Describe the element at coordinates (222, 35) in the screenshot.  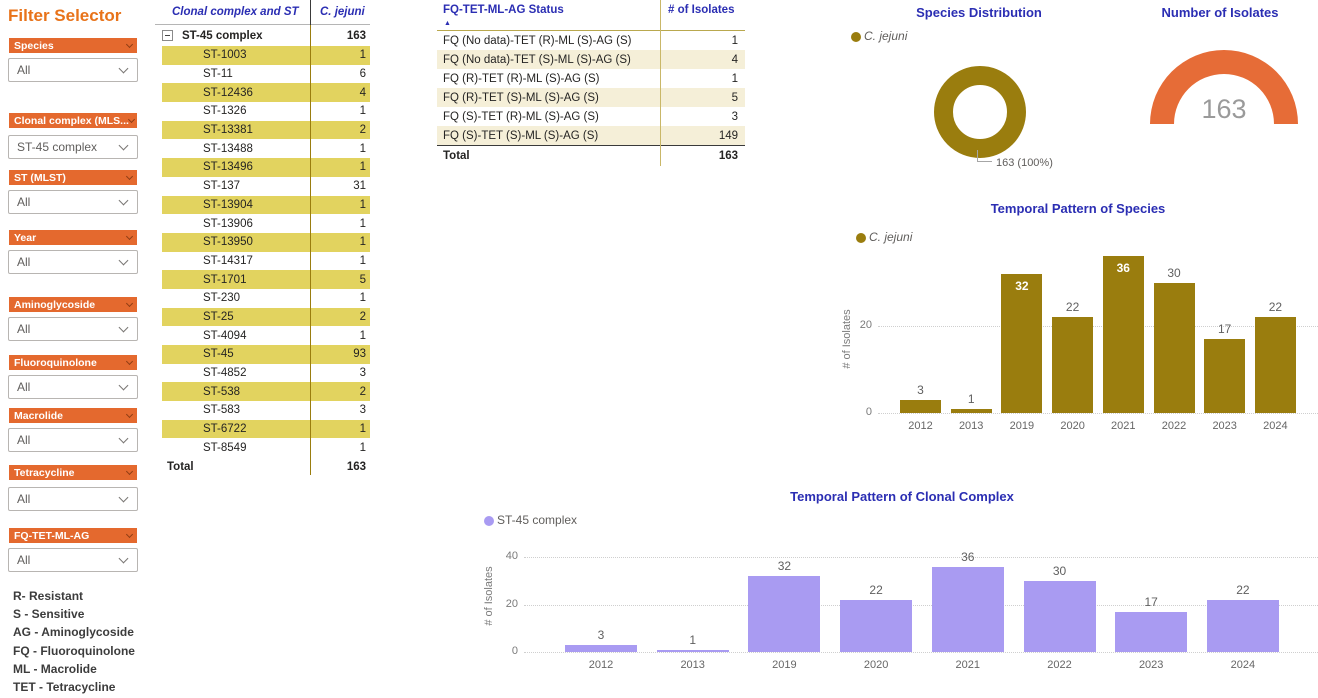
I see `group-label: ST-45 complex` at that location.